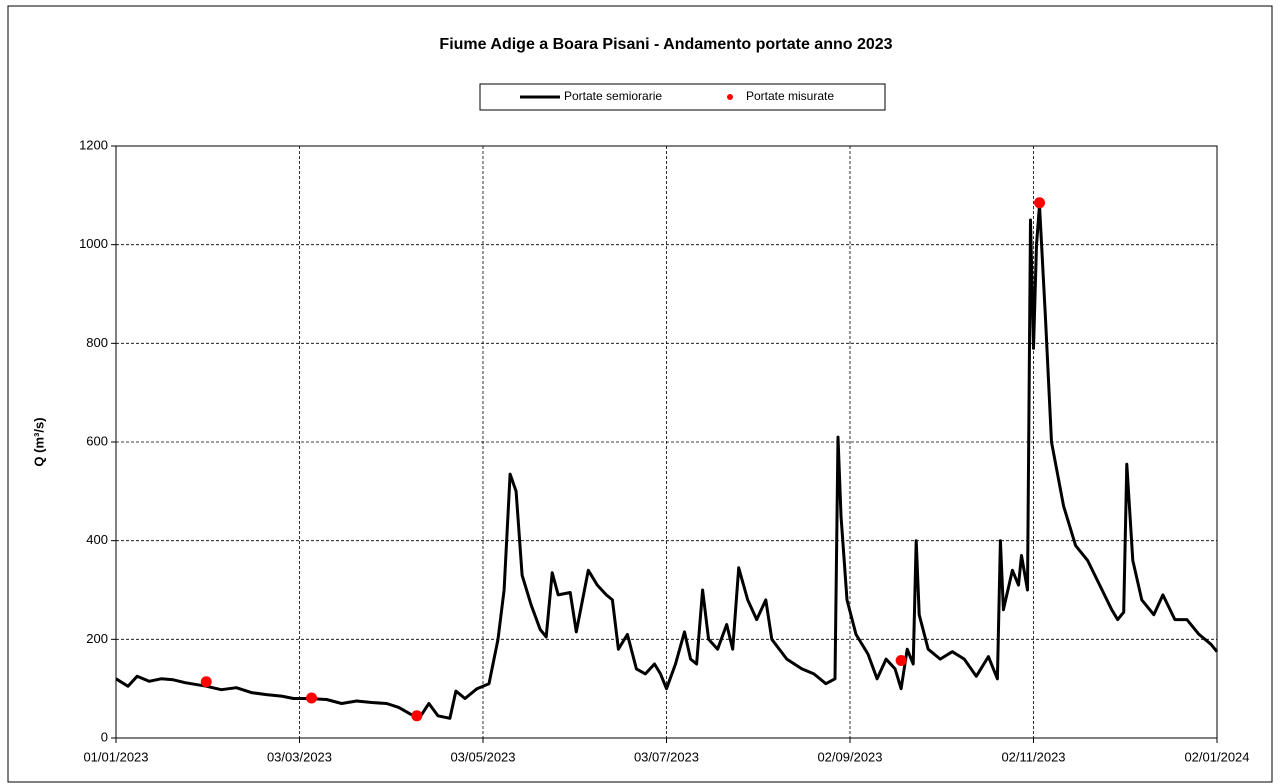 Image resolution: width=1281 pixels, height=784 pixels. Describe the element at coordinates (790, 96) in the screenshot. I see `legend-label: Portate misurate` at that location.